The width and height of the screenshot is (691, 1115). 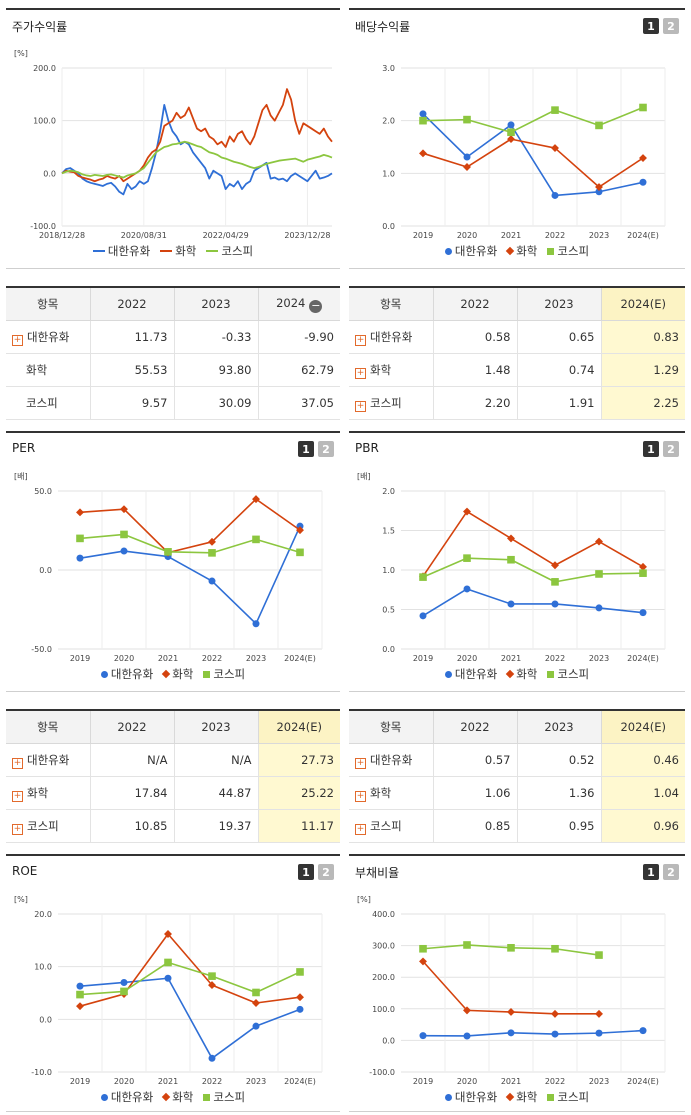 I want to click on table-row: 코스피 9.57 30.09 37.05, so click(x=173, y=403).